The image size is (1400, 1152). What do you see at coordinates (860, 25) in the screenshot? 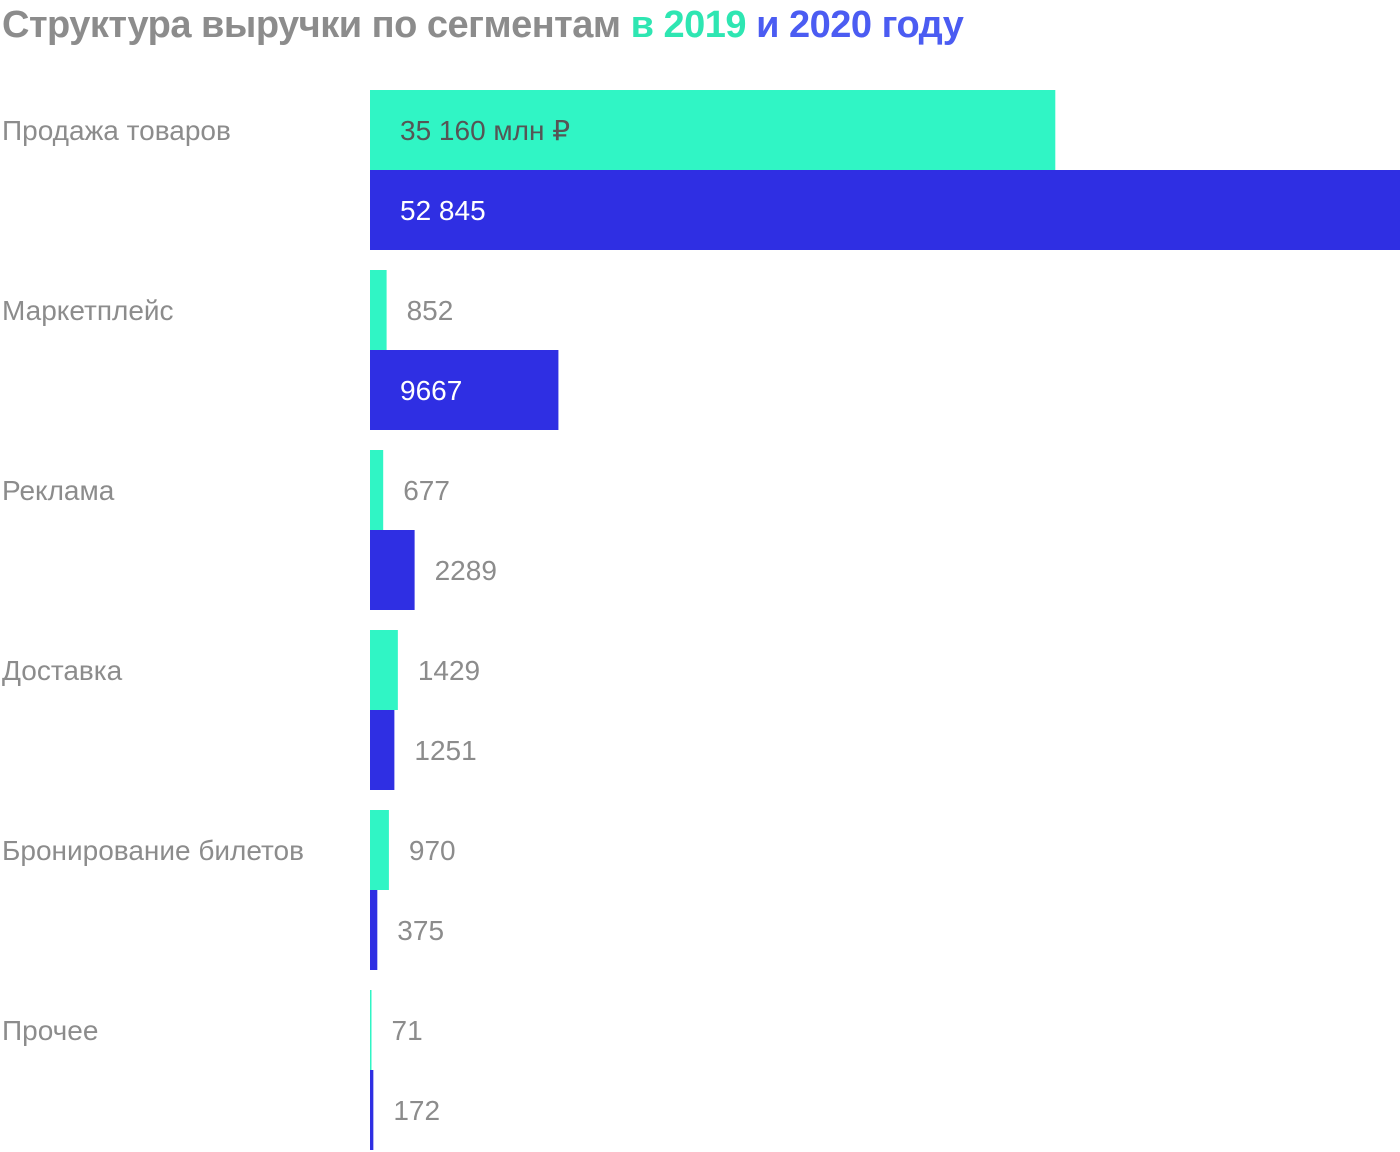
I see `title-year-2020: и 2020 году` at bounding box center [860, 25].